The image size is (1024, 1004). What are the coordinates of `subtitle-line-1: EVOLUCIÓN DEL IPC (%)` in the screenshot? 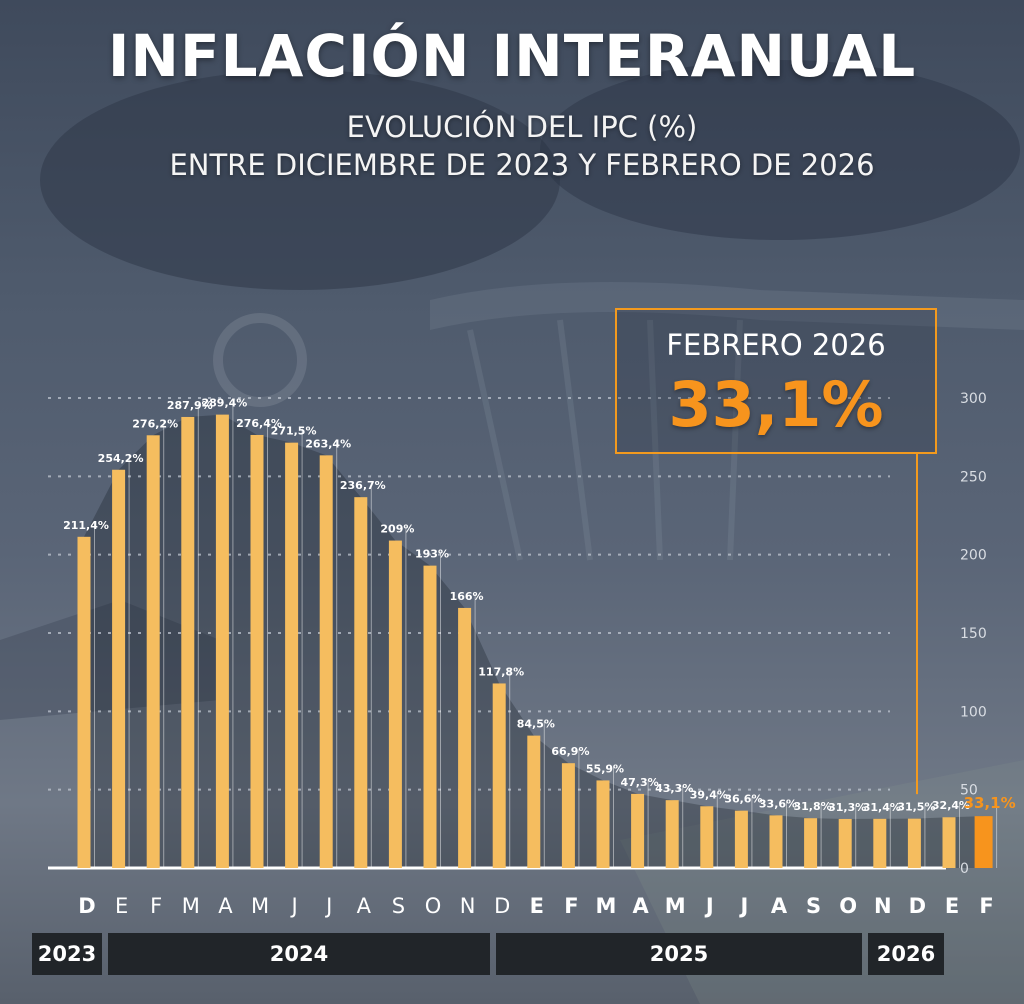 It's located at (522, 127).